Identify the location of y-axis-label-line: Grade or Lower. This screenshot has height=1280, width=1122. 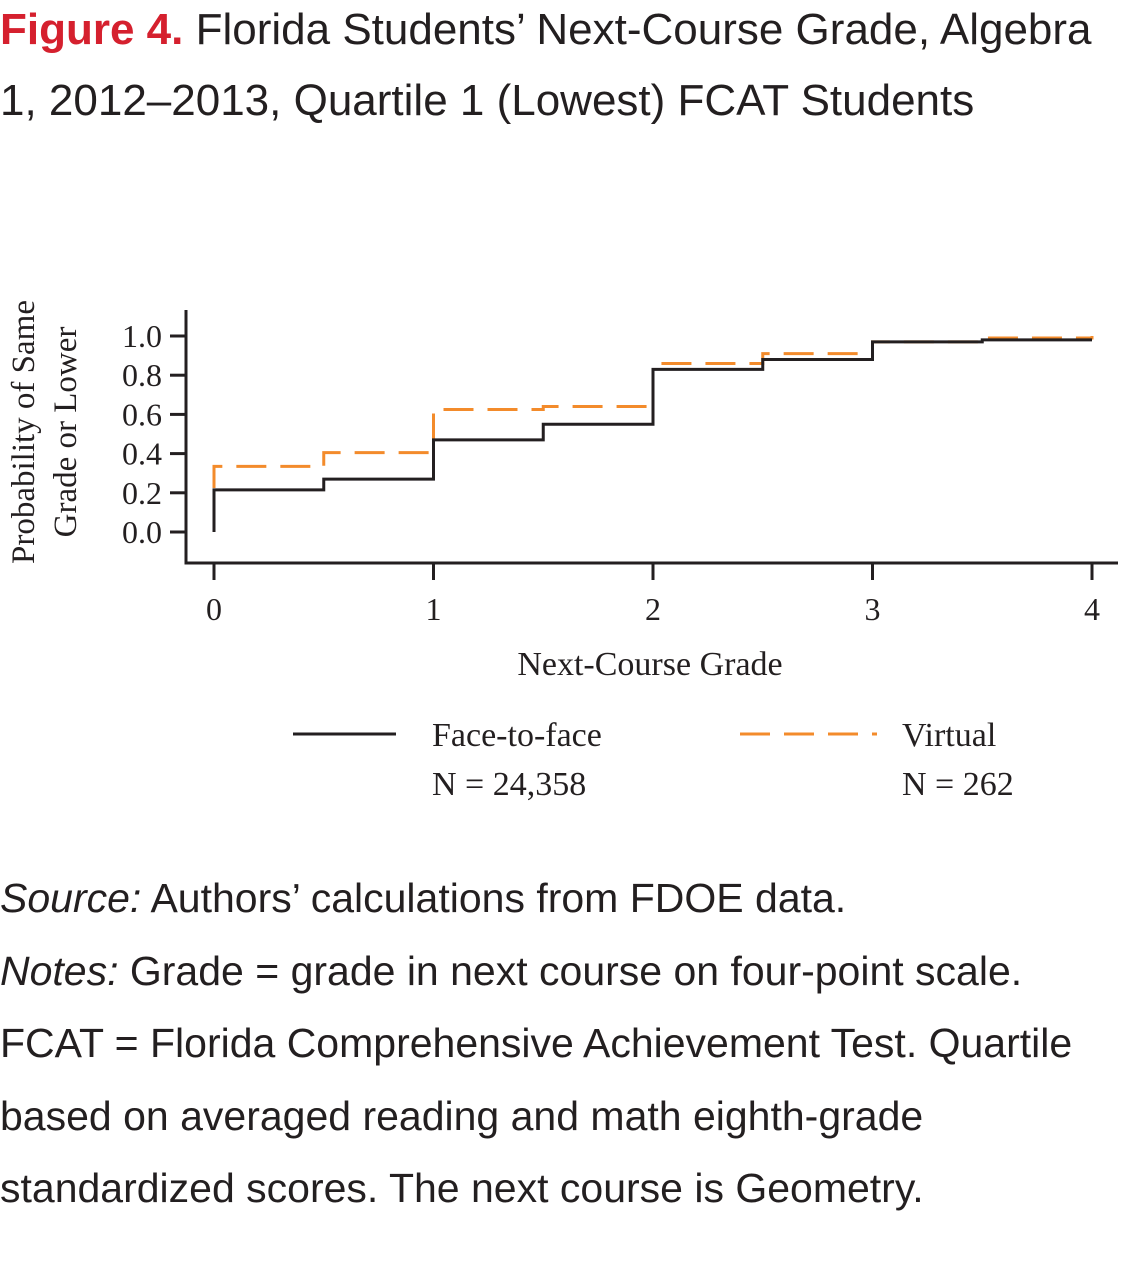
(66, 432).